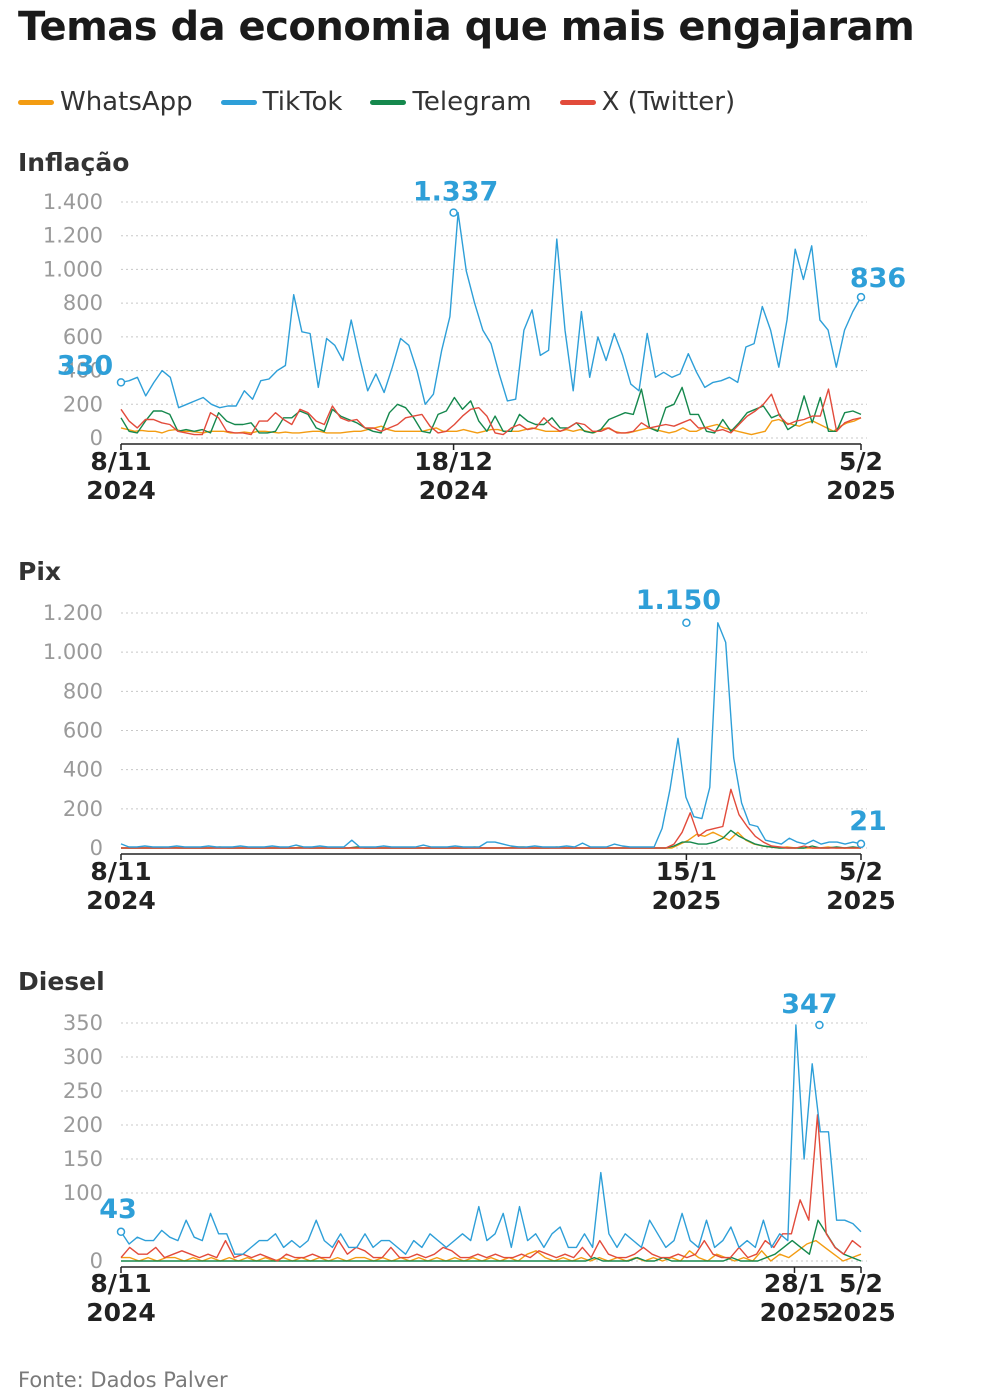  What do you see at coordinates (668, 102) in the screenshot?
I see `legend-label-x-twitter: X (Twitter)` at bounding box center [668, 102].